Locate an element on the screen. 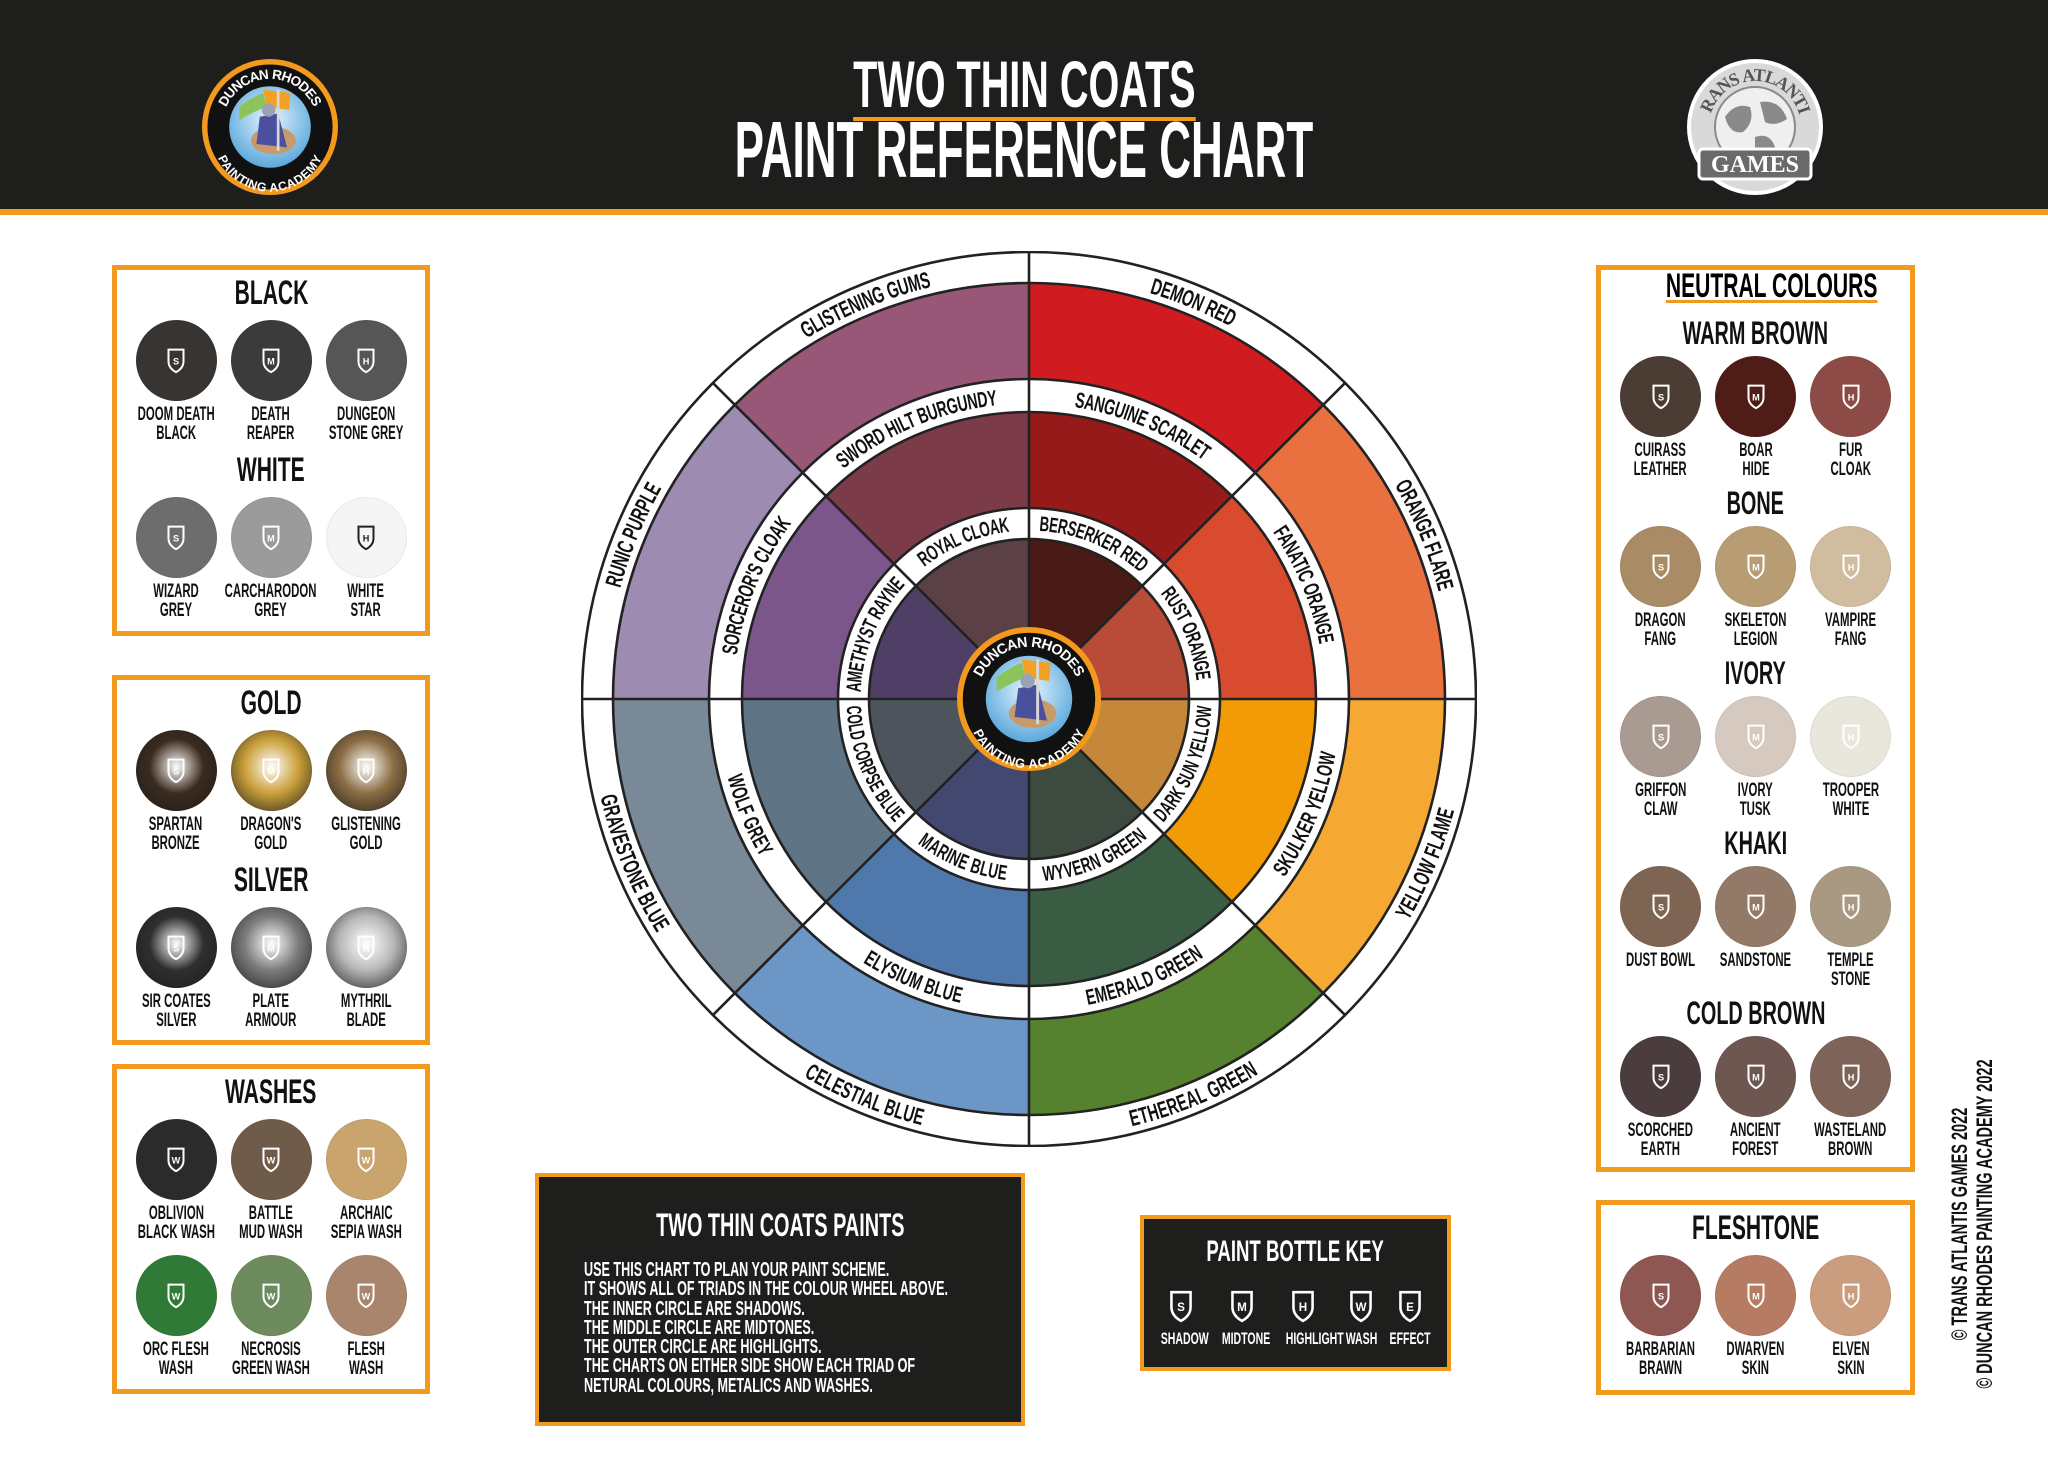 The height and width of the screenshot is (1474, 2048). info-line: THE MIDDLE CIRCLE ARE MIDTONES. is located at coordinates (699, 1327).